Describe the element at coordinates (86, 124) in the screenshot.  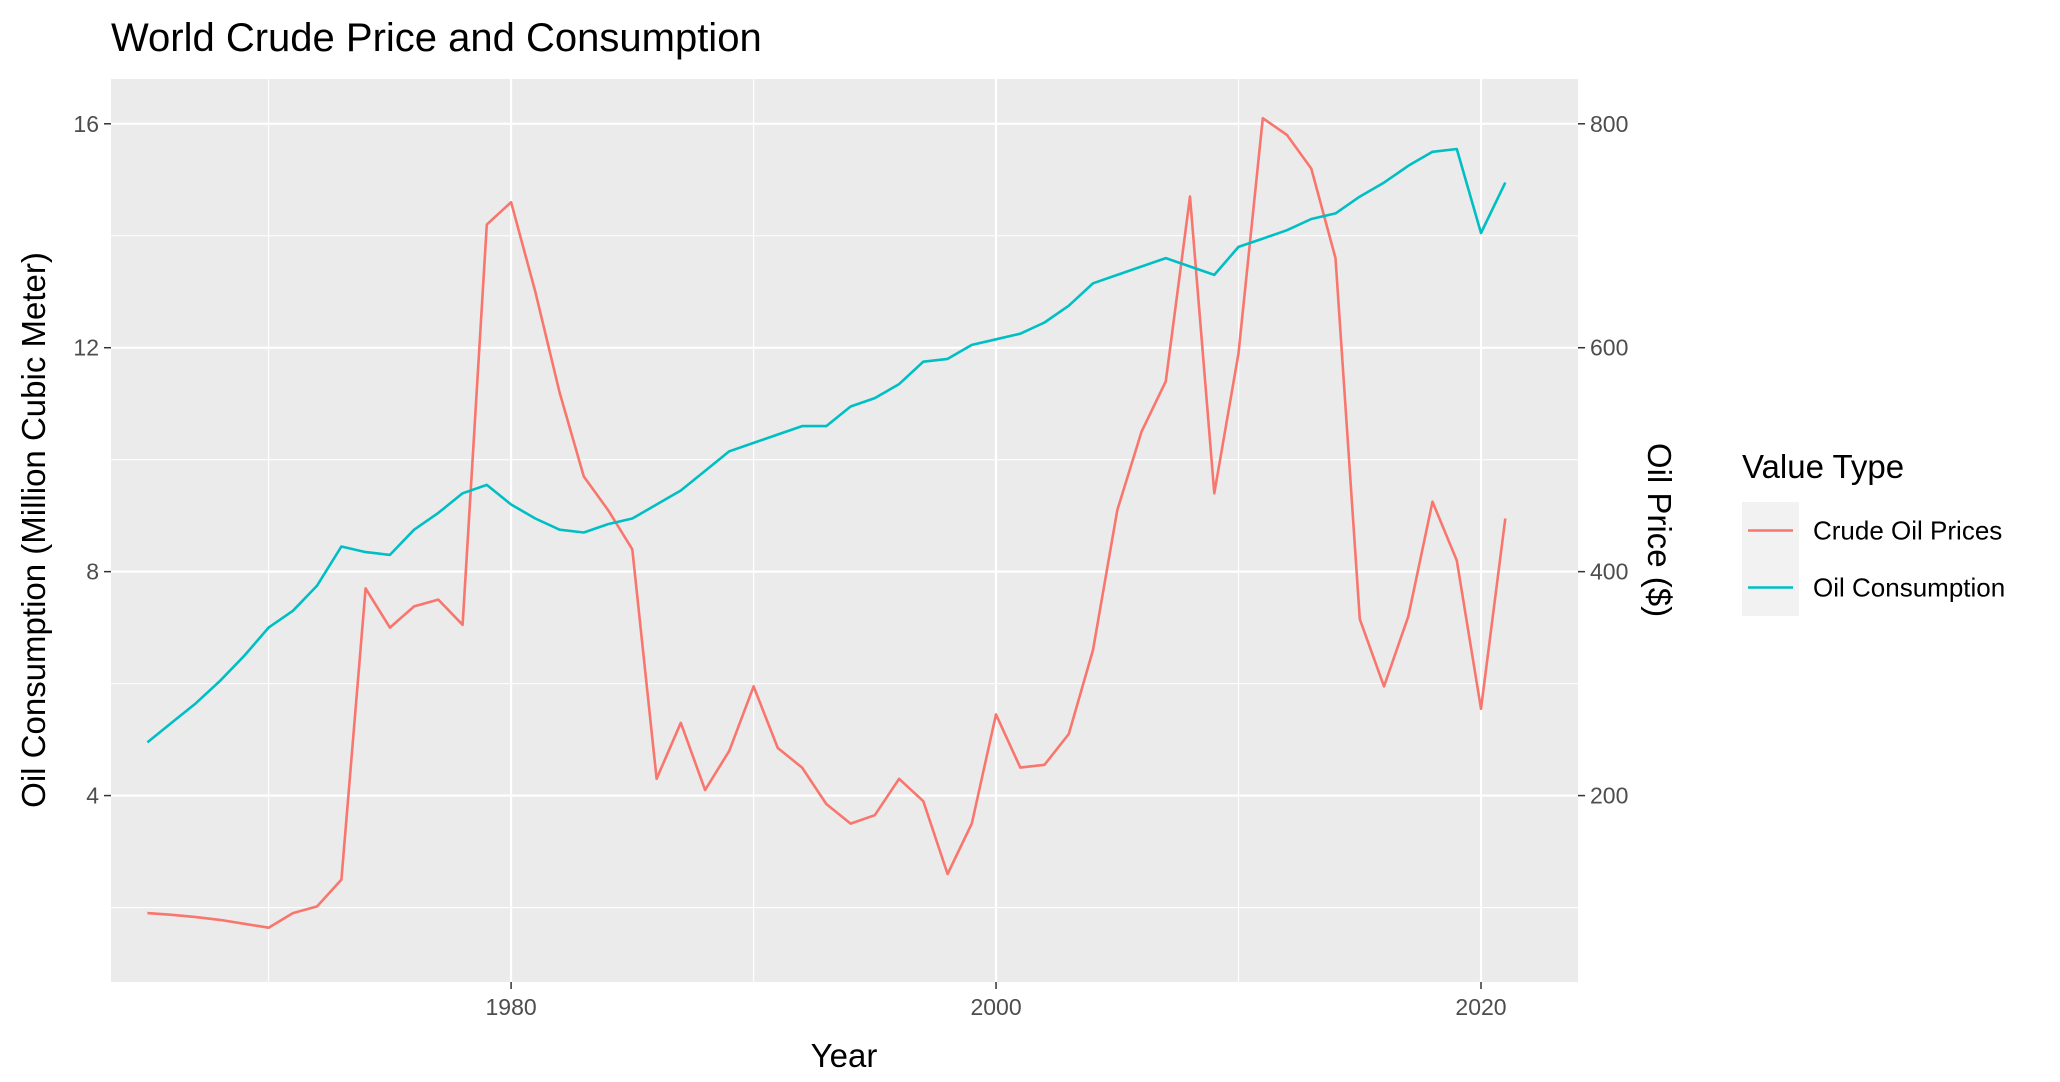
I see `y-left-tick-label: 16` at that location.